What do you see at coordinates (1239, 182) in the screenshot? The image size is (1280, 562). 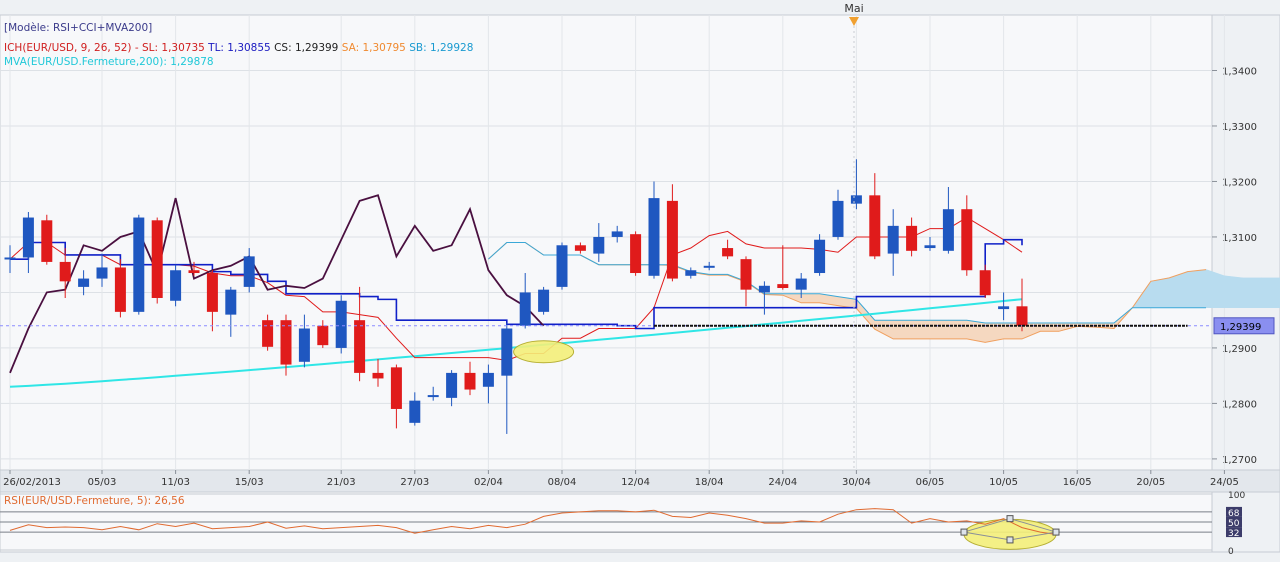 I see `y-tick-label: 1,3200` at bounding box center [1239, 182].